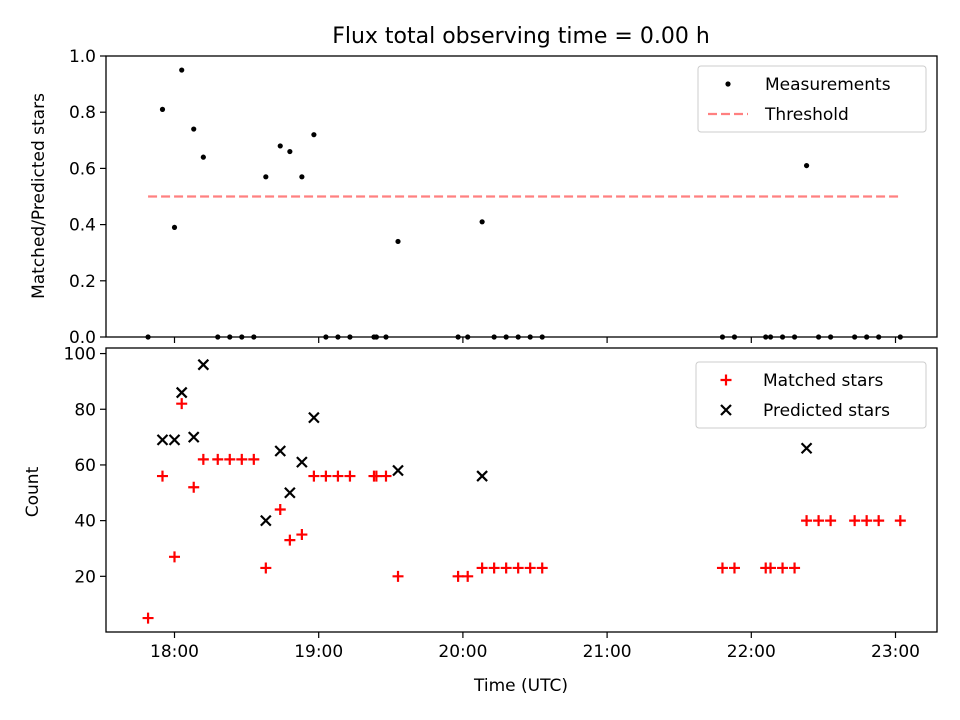  Describe the element at coordinates (174, 652) in the screenshot. I see `x-tick-label: 18:00` at that location.